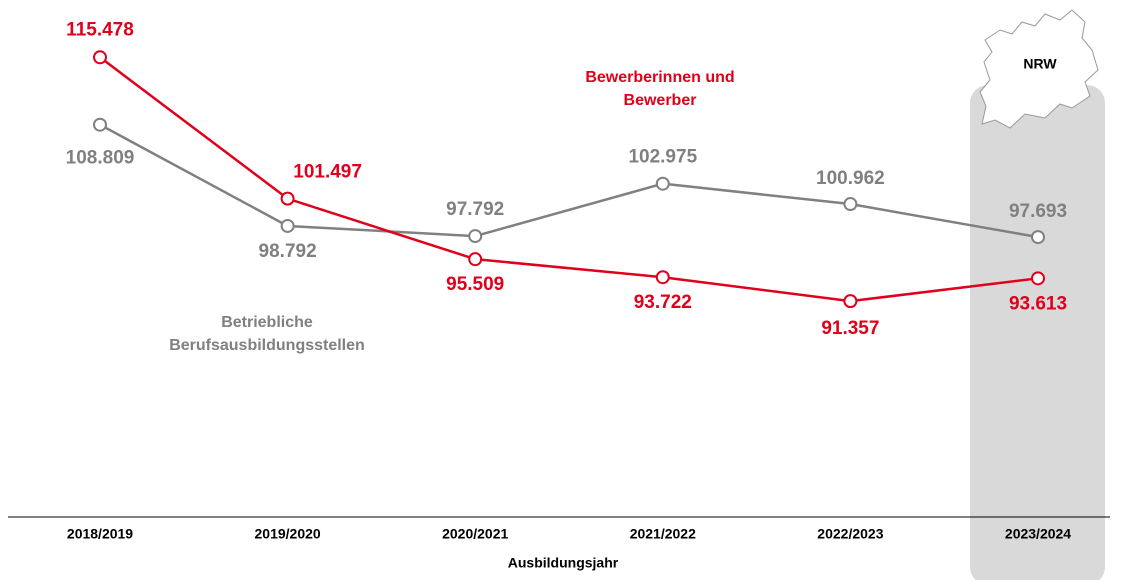 Image resolution: width=1126 pixels, height=580 pixels. Describe the element at coordinates (662, 157) in the screenshot. I see `value-label: 102.975` at that location.